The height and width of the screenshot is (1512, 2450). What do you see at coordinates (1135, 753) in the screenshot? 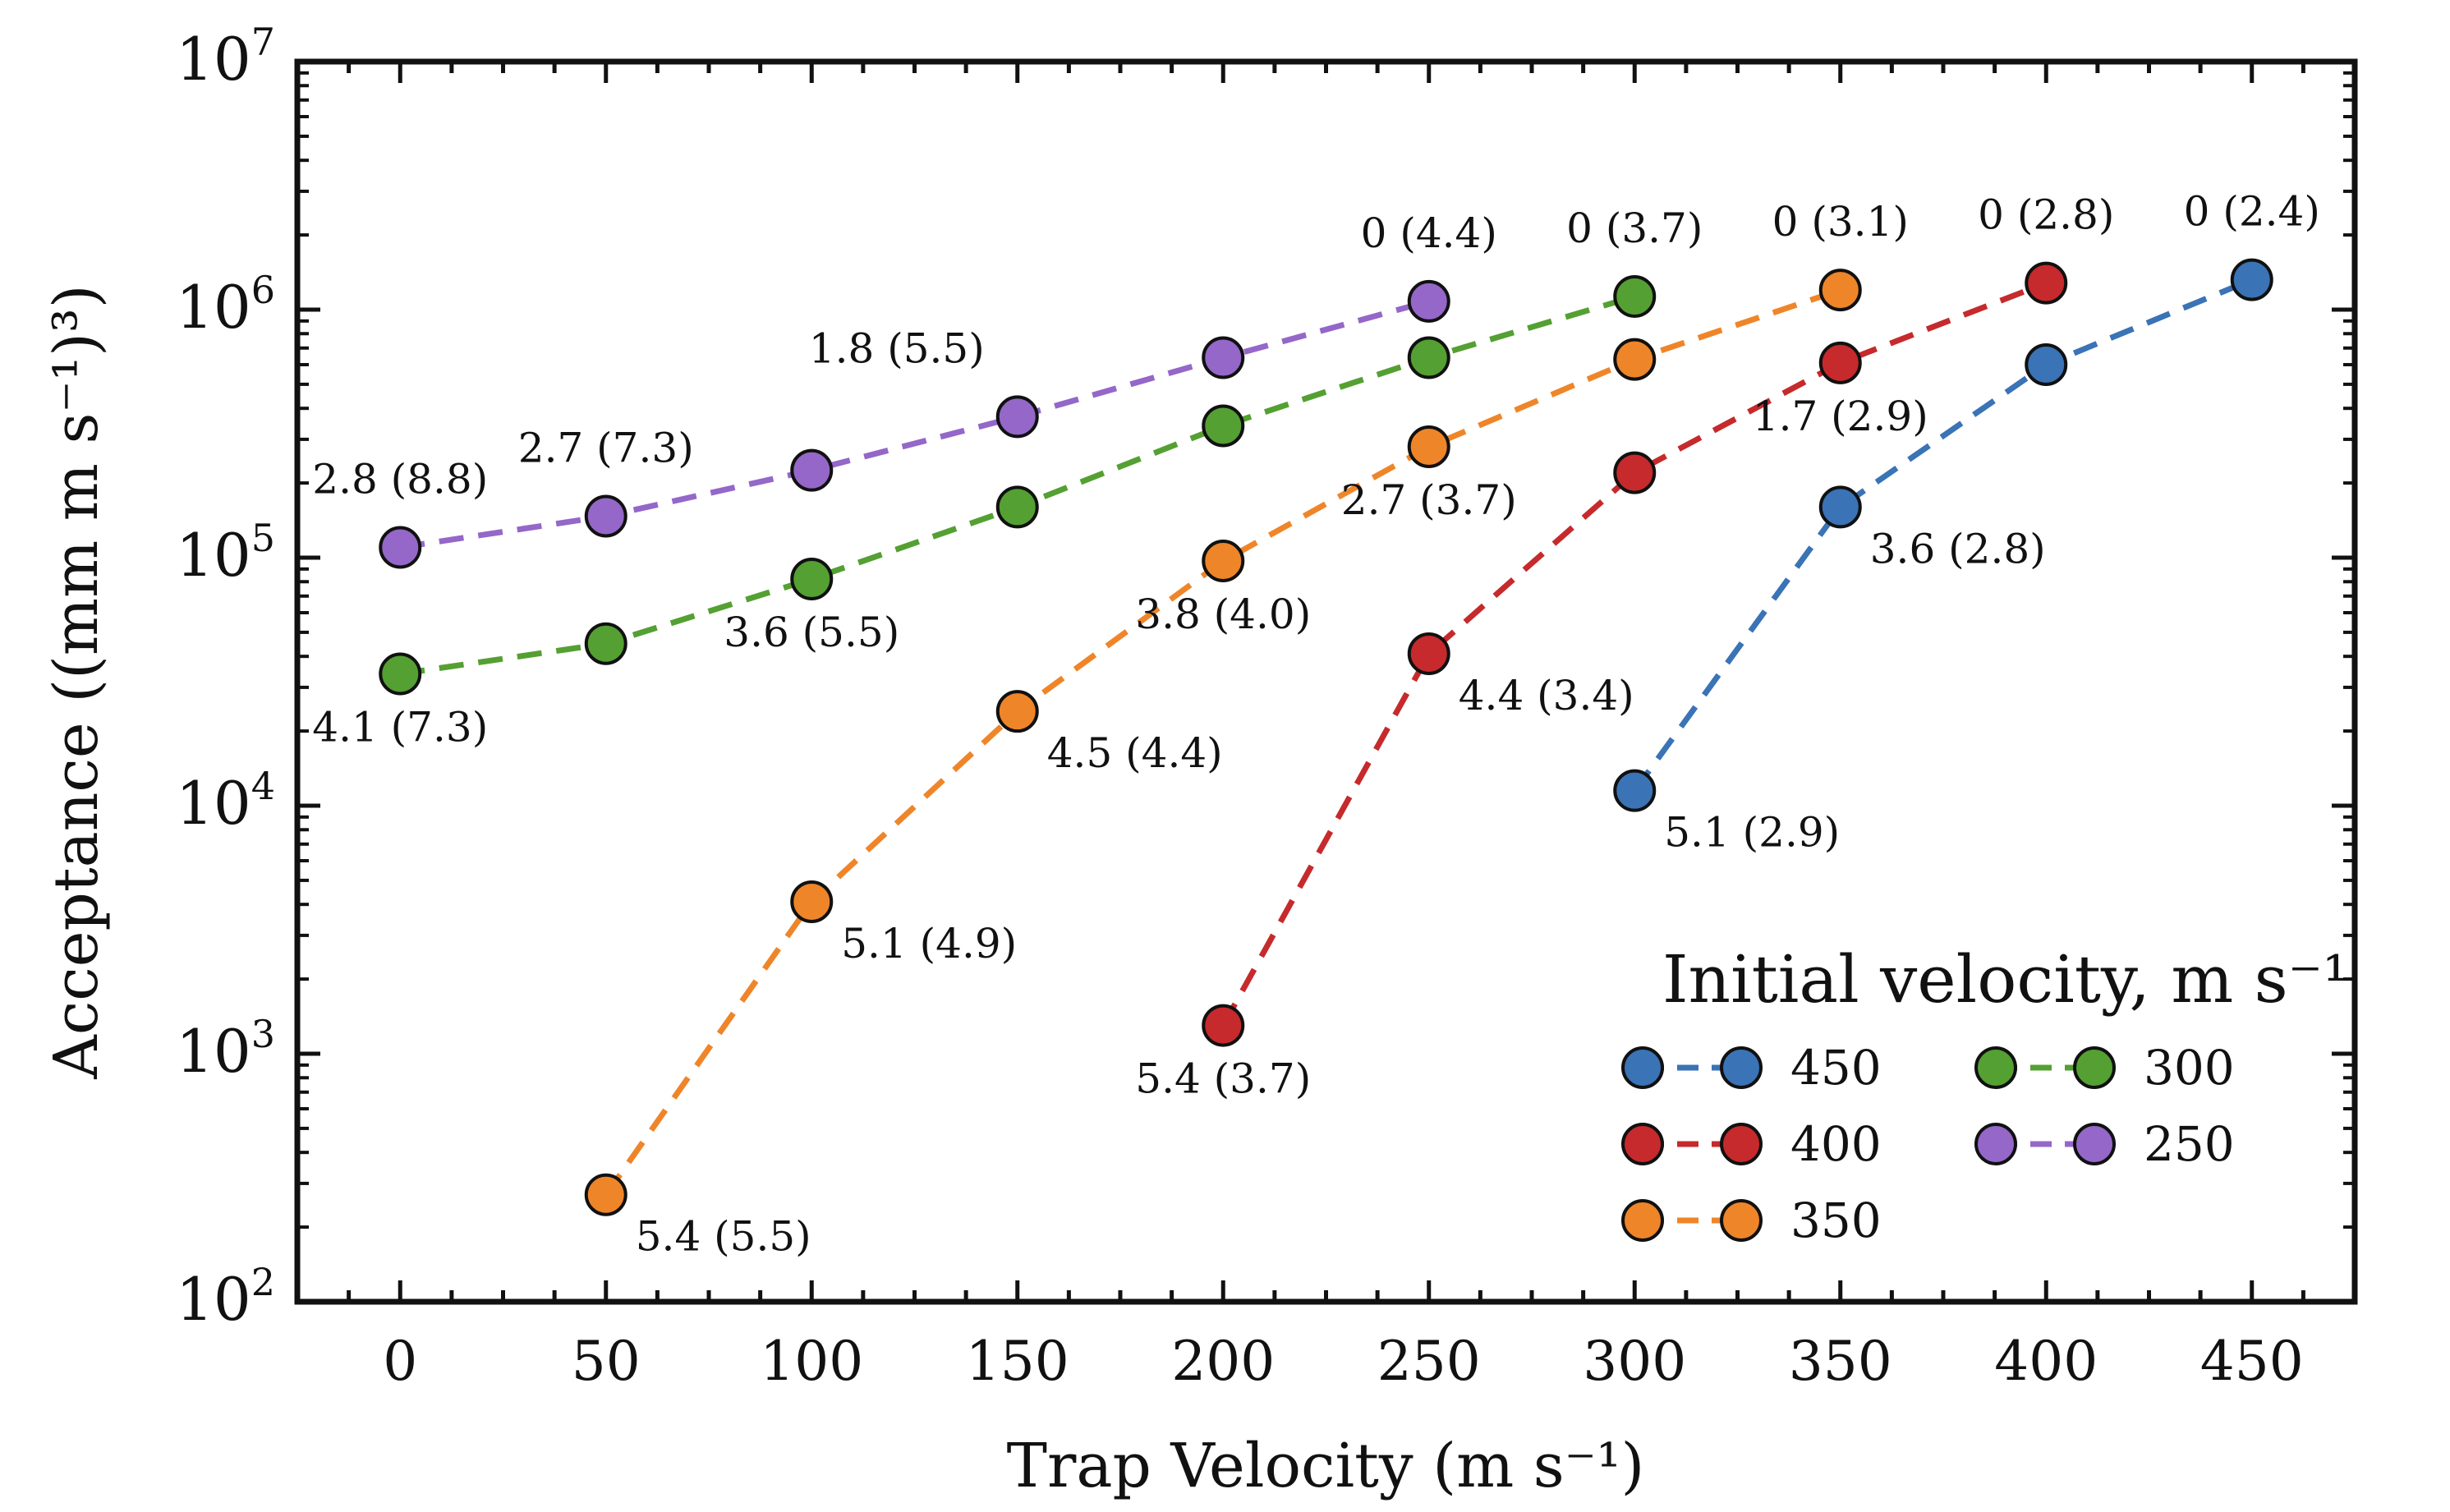
I see `data-label: 4.5 (4.4)` at bounding box center [1135, 753].